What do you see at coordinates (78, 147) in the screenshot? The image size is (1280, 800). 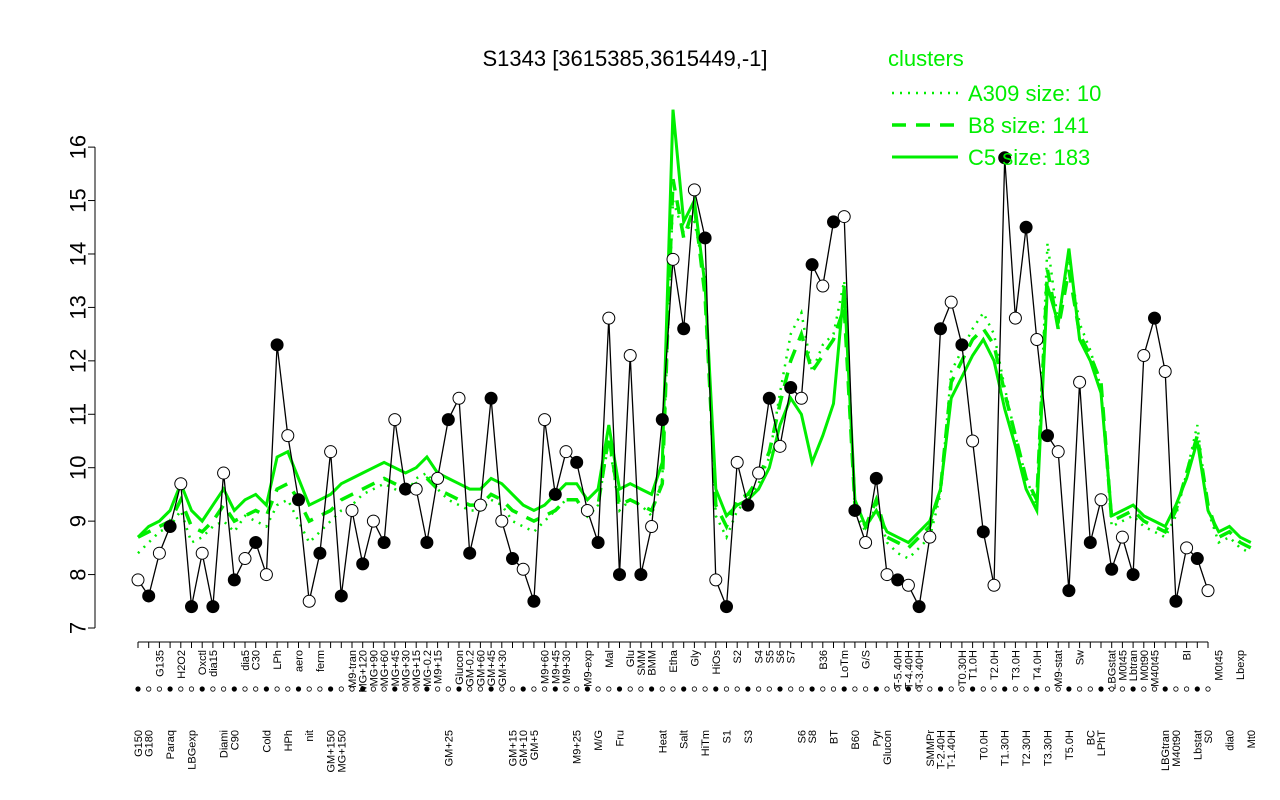 I see `y-tick-label: 16` at bounding box center [78, 147].